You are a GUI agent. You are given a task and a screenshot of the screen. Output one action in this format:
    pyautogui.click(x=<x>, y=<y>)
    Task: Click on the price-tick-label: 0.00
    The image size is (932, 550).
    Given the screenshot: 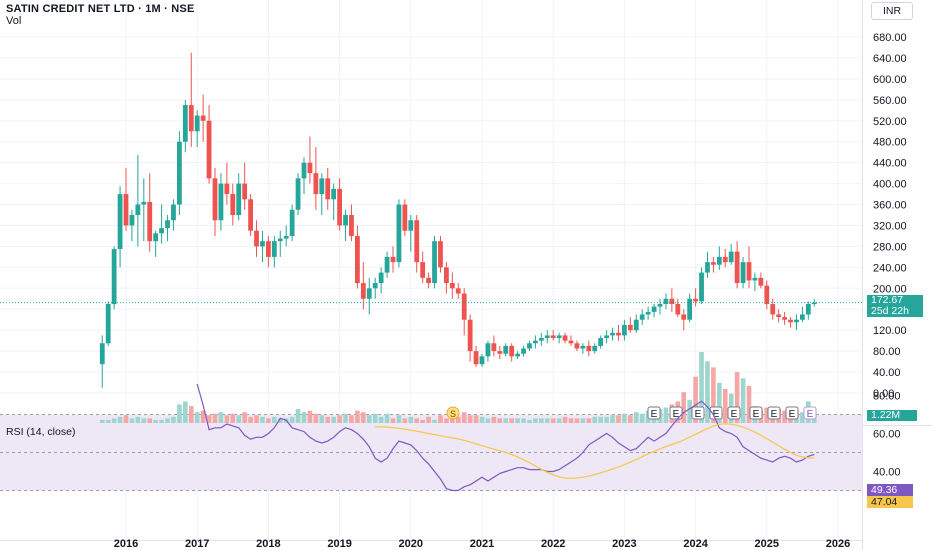 What is the action you would take?
    pyautogui.click(x=883, y=394)
    